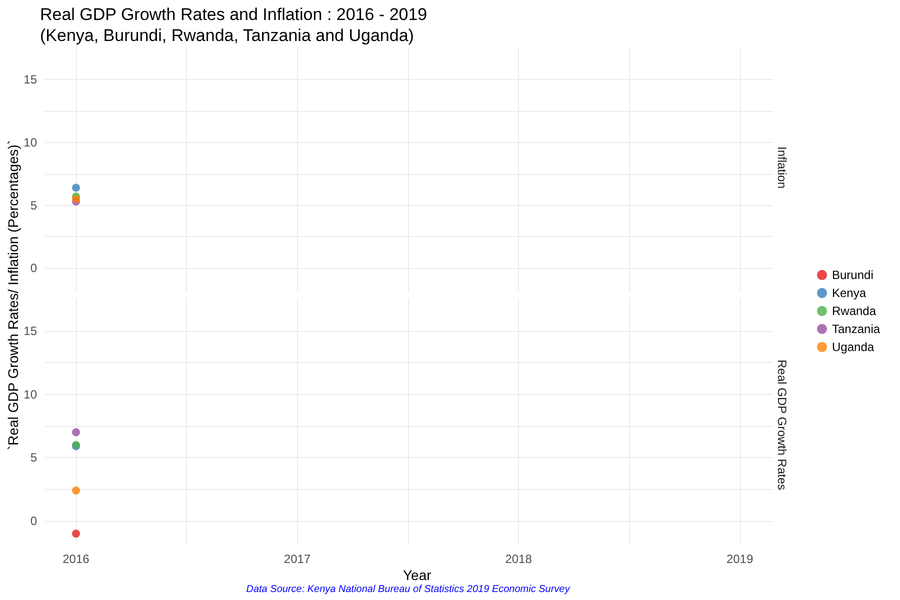 The width and height of the screenshot is (900, 600). Describe the element at coordinates (782, 167) in the screenshot. I see `y2-axis-title: Inflation` at that location.